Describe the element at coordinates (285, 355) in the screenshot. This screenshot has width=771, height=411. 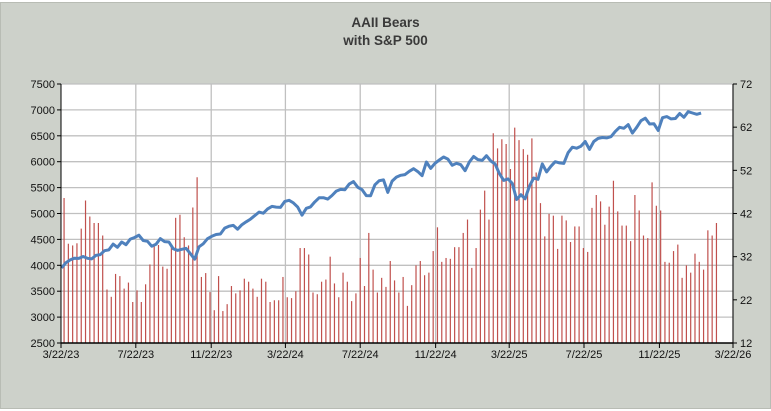
I see `x-tick-label: 3/22/24` at that location.